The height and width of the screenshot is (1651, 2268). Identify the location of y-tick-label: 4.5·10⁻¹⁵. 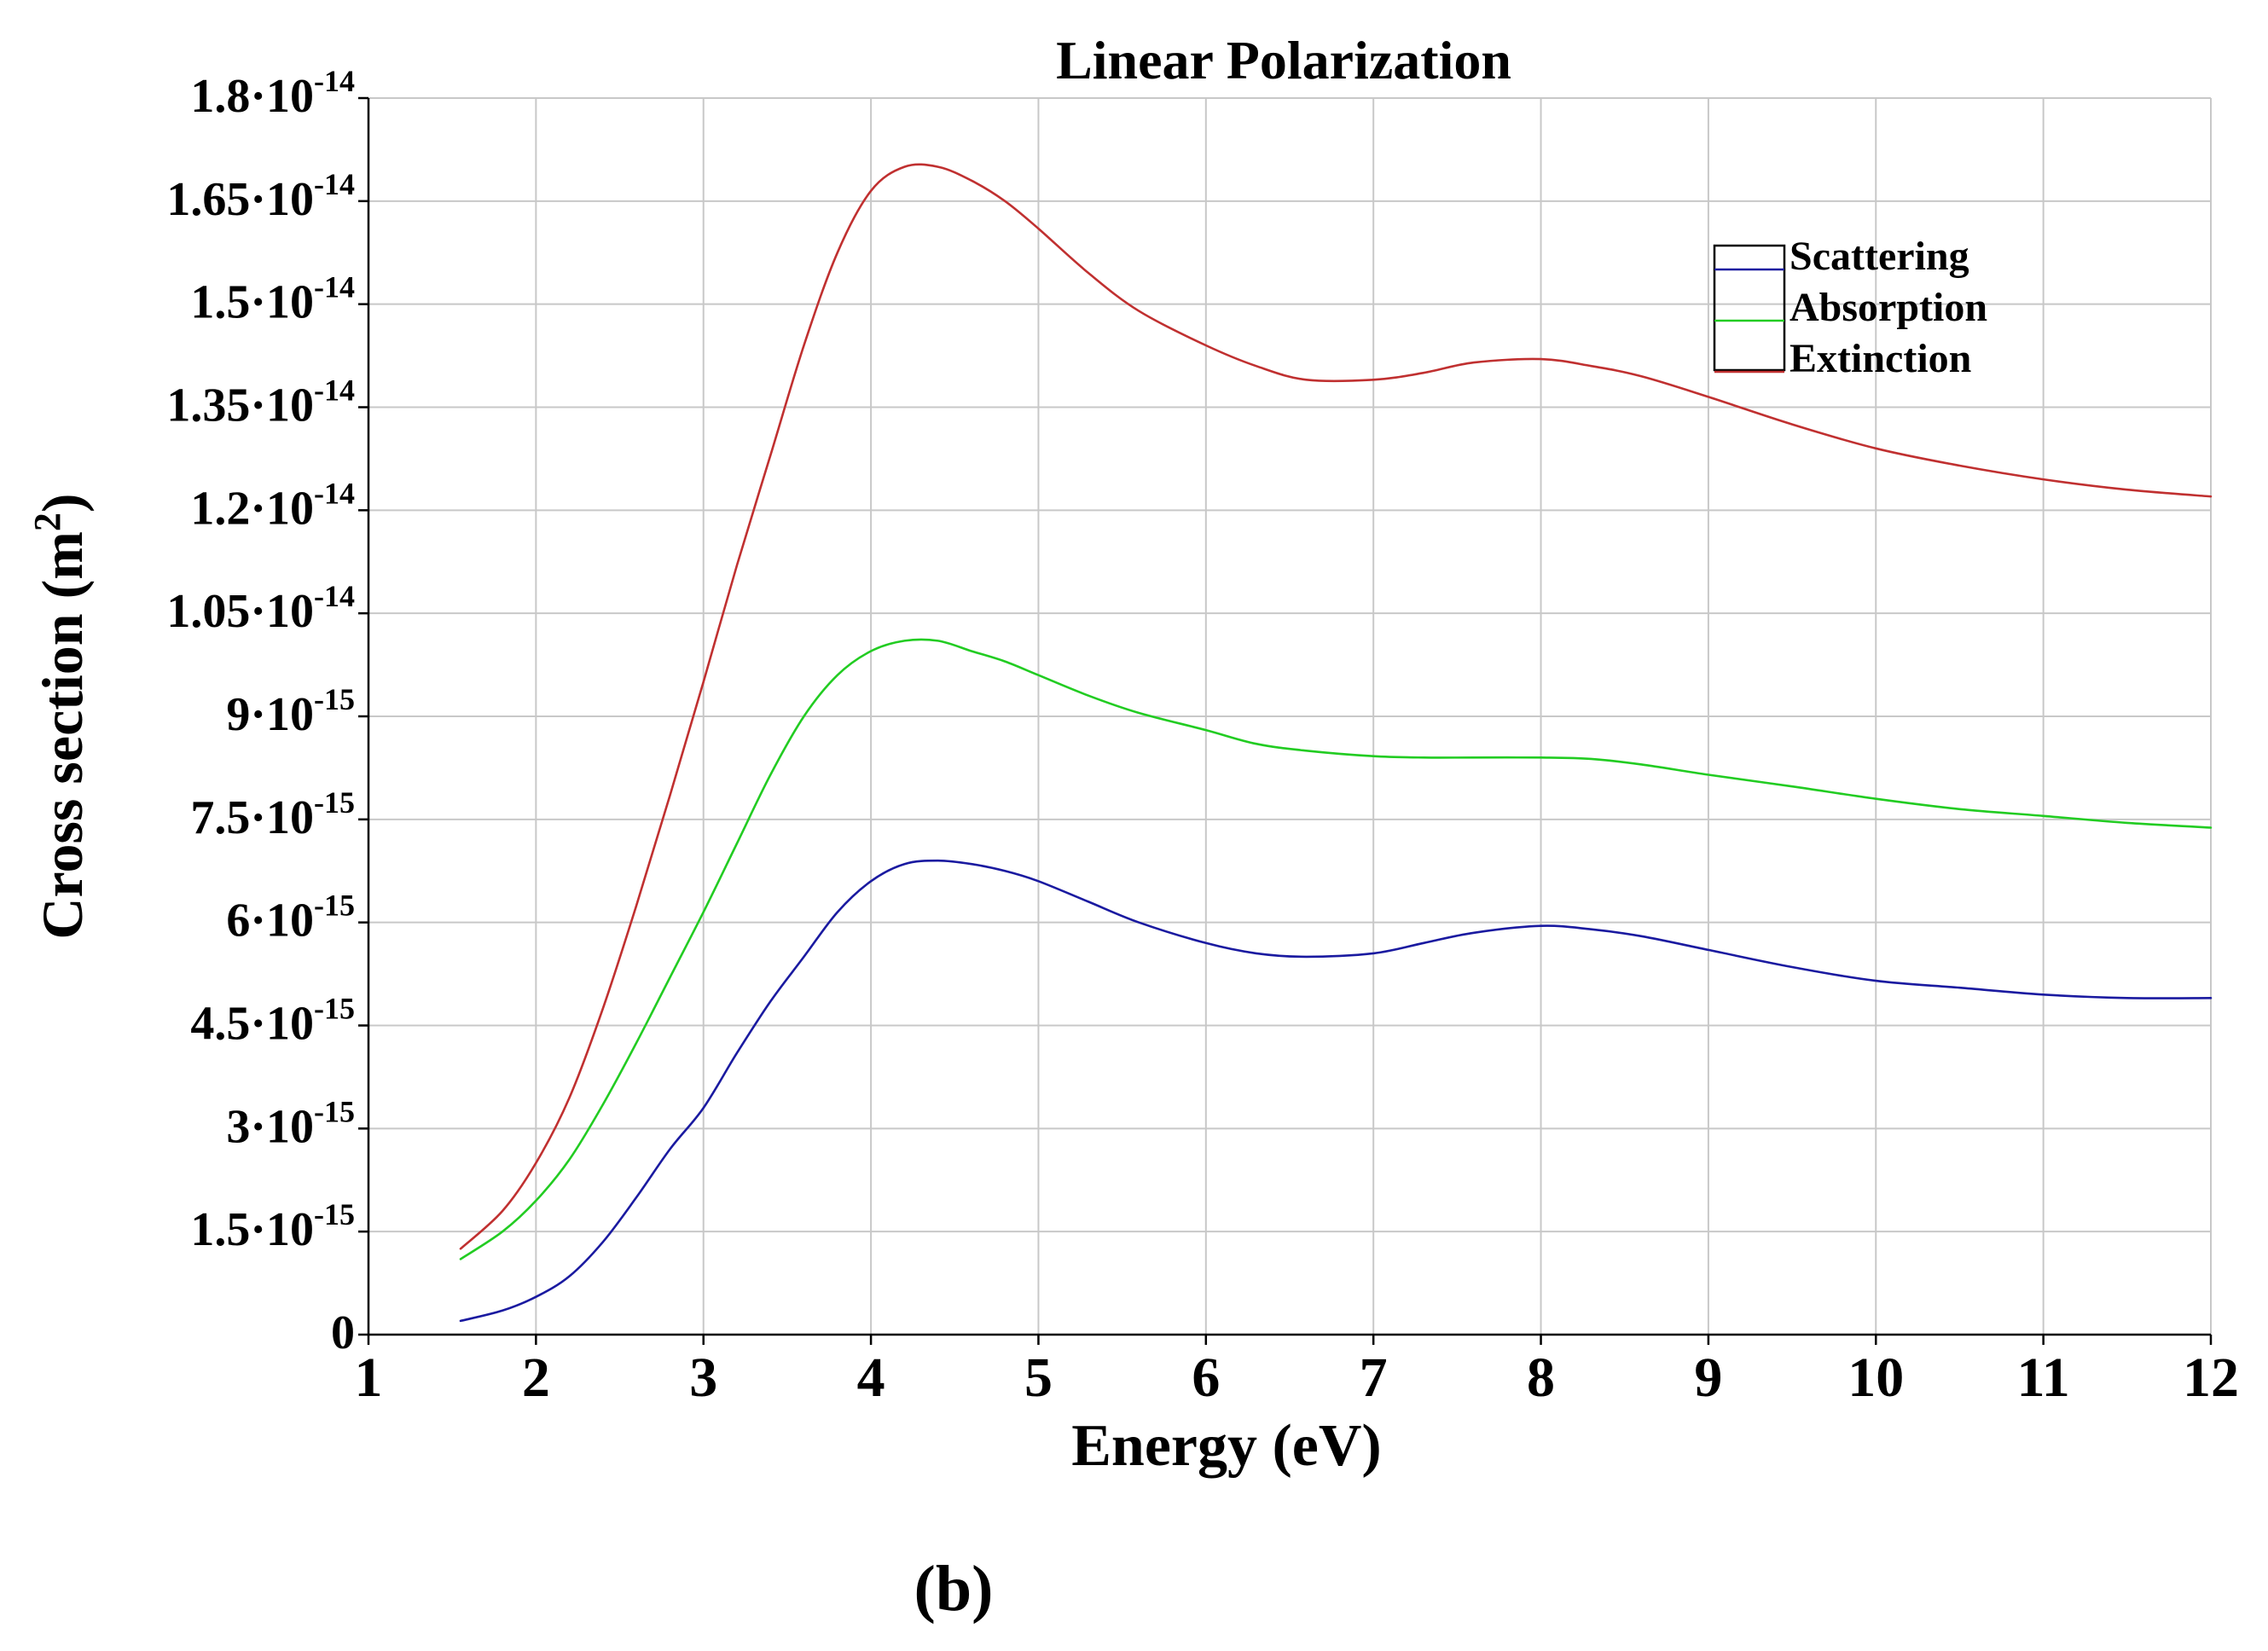
(272, 1022).